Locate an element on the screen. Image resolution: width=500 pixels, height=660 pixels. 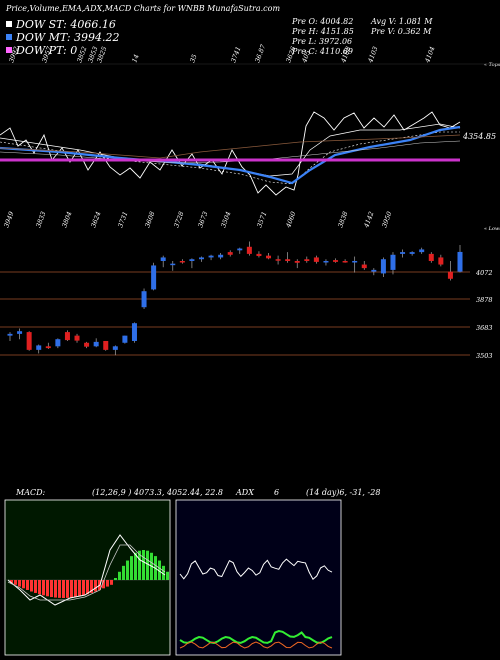
legend-item: DOW PT: 0 is located at coordinates (42, 50).